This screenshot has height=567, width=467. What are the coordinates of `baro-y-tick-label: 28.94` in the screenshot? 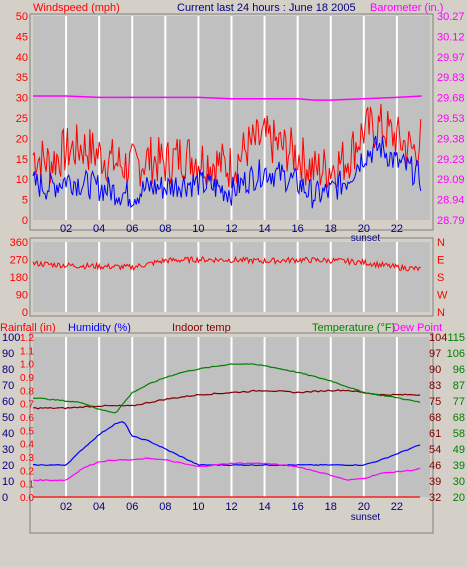 It's located at (451, 201).